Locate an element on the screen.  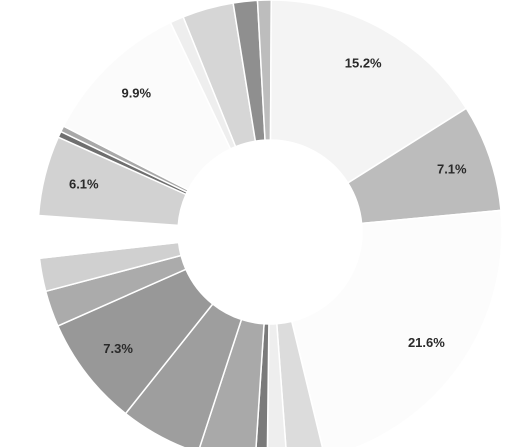
slice-label: 9.9% is located at coordinates (136, 93).